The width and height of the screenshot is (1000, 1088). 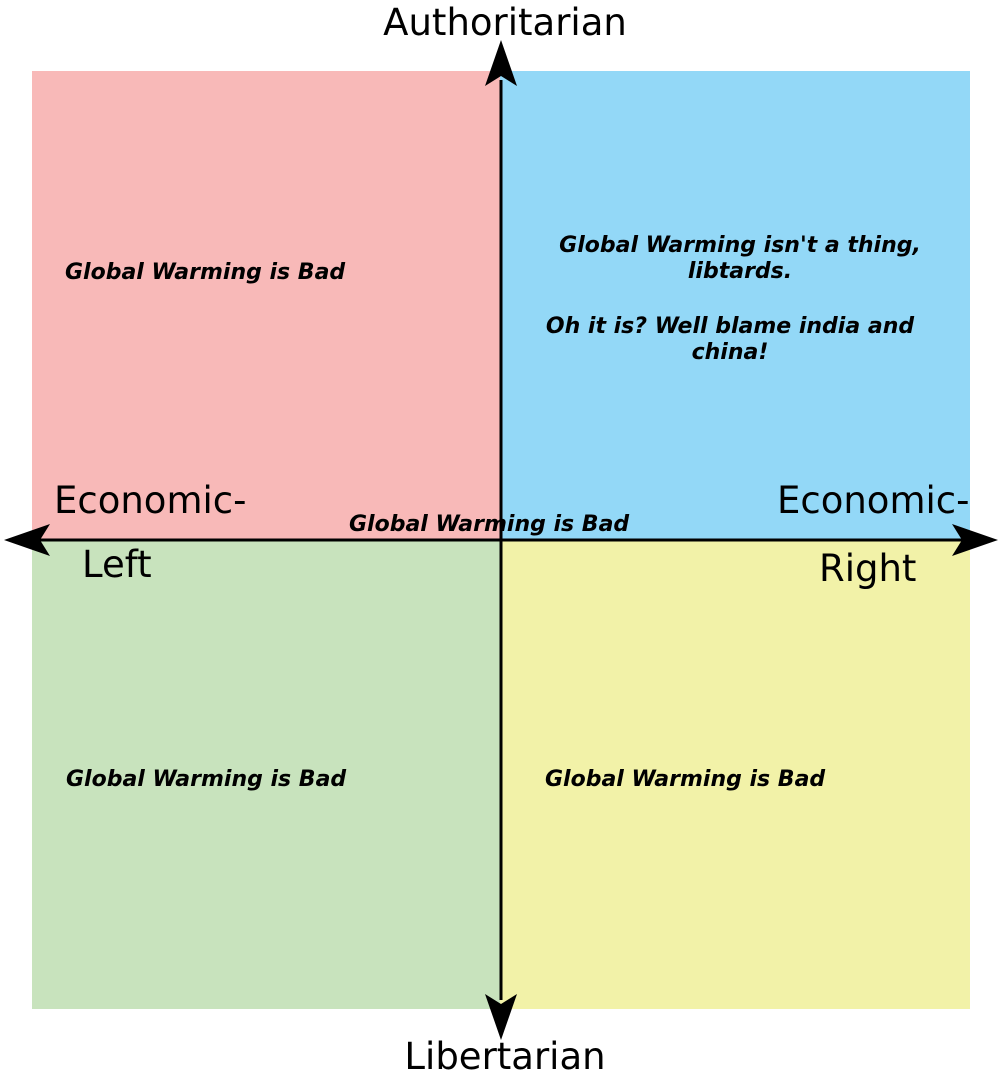 What do you see at coordinates (206, 779) in the screenshot?
I see `lib-left-text: Global Warming is Bad` at bounding box center [206, 779].